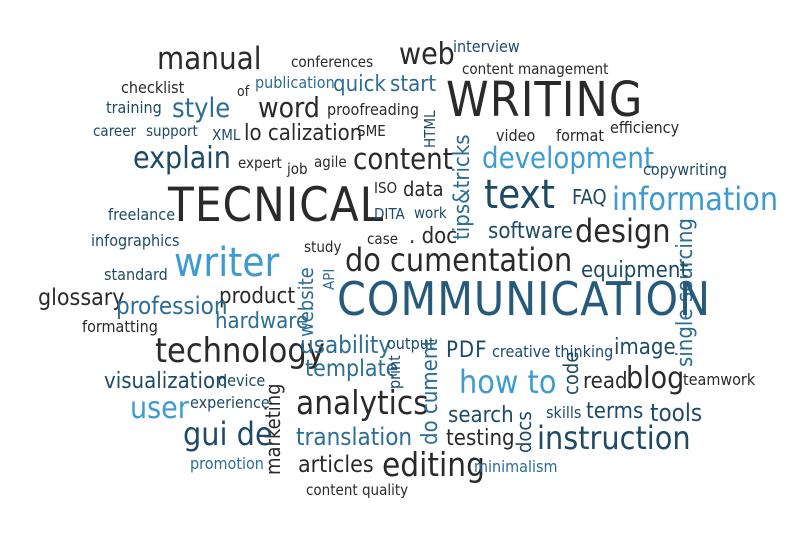 The width and height of the screenshot is (800, 533). I want to click on word-dita: DITA, so click(389, 214).